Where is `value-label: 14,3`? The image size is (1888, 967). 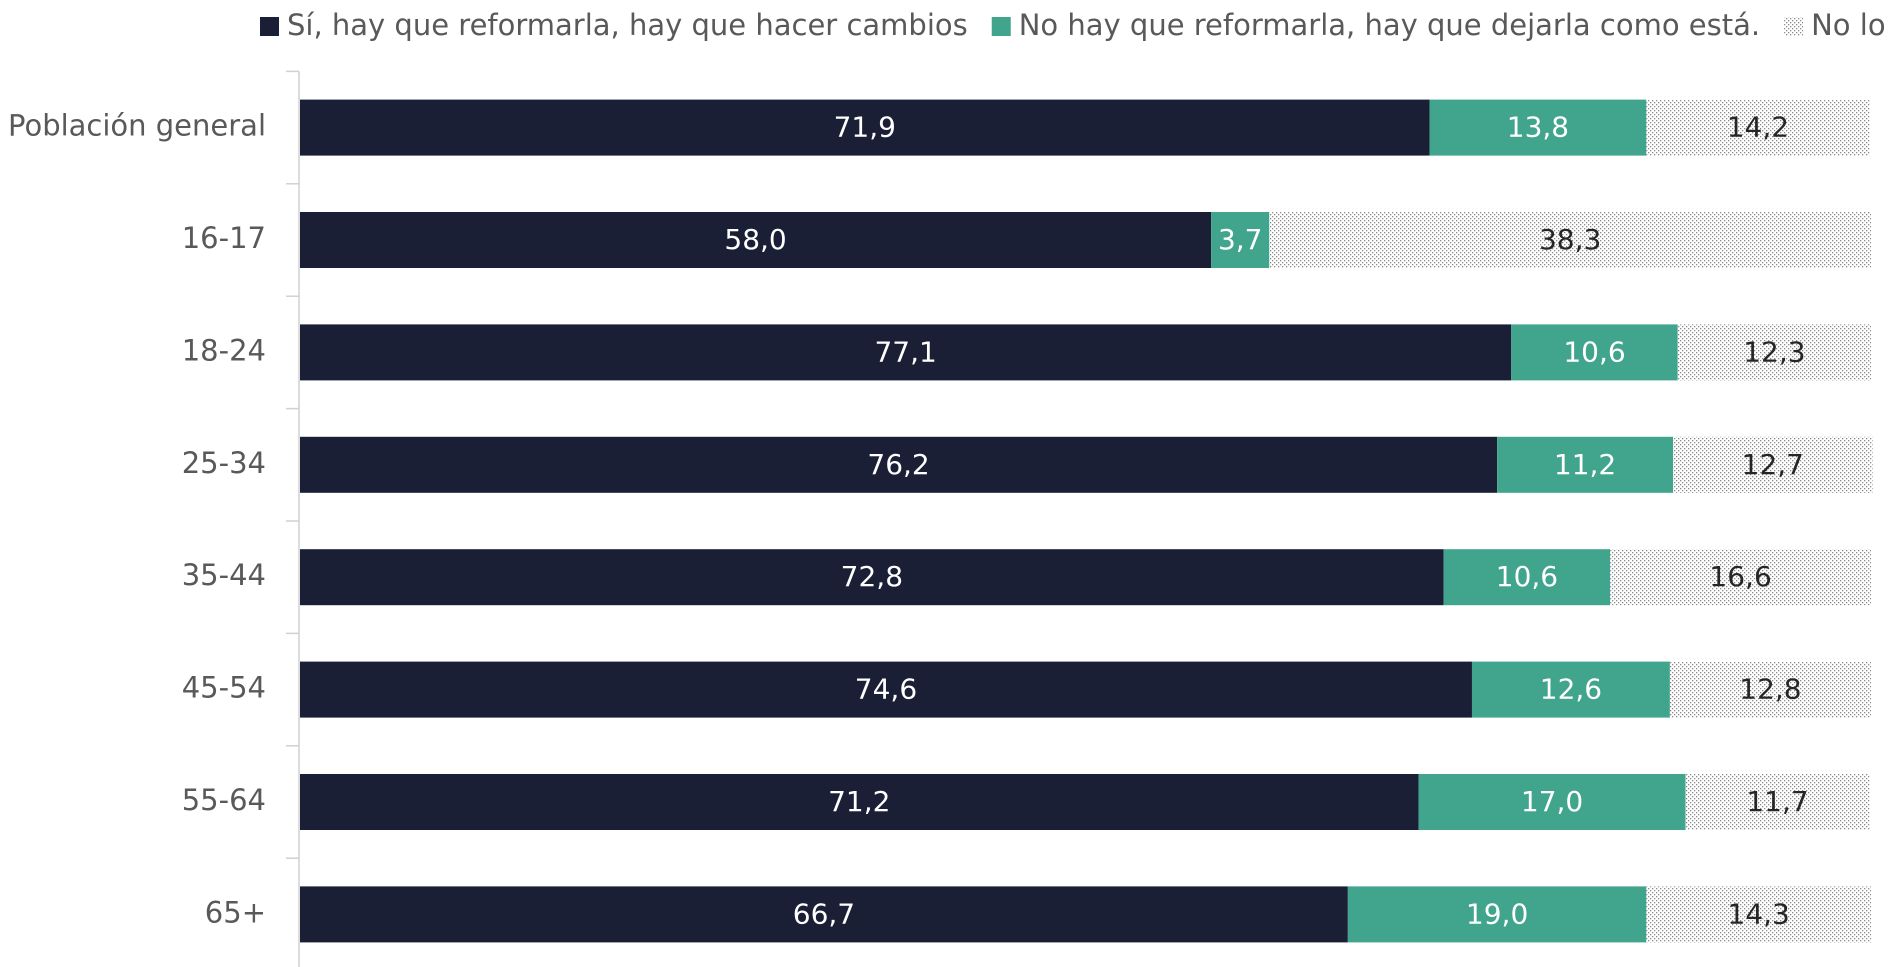
value-label: 14,3 is located at coordinates (1759, 913).